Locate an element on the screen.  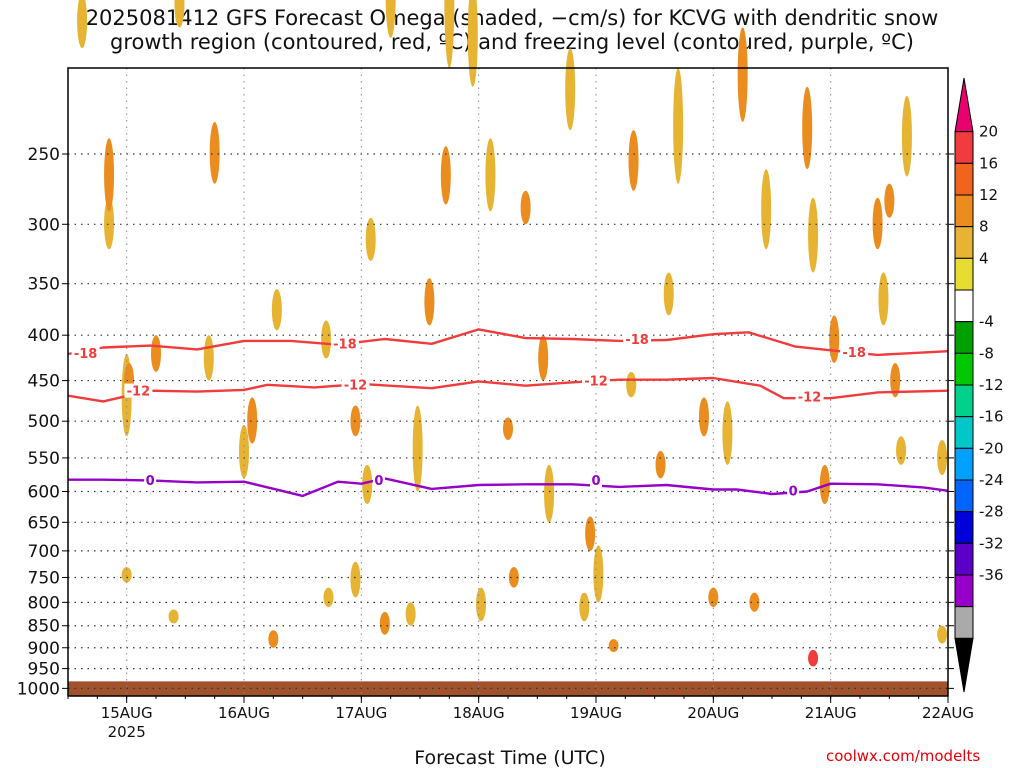
y-tick-label-900: 900 is located at coordinates (44, 649).